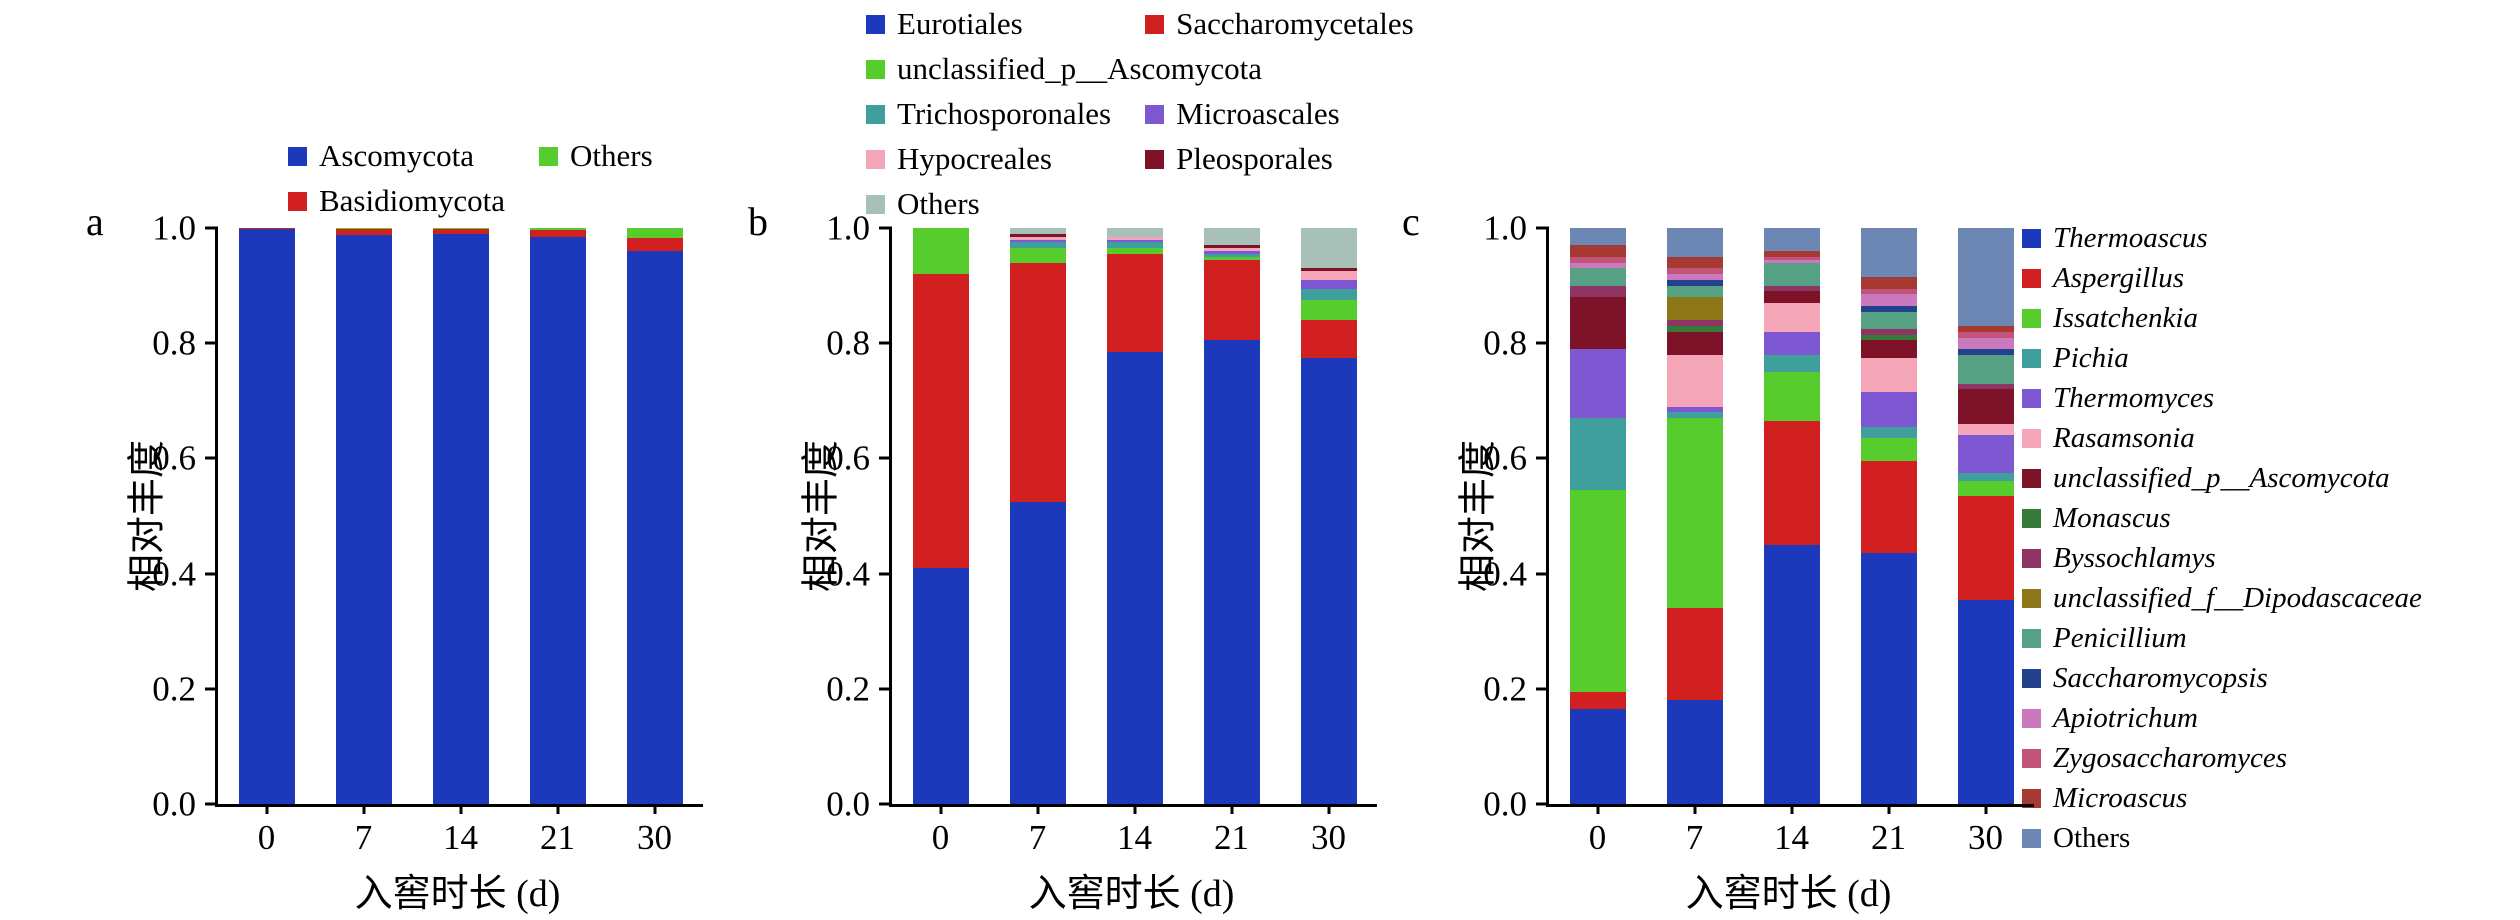 The width and height of the screenshot is (2520, 920). I want to click on y-tick-label: 0.0, so click(174, 804).